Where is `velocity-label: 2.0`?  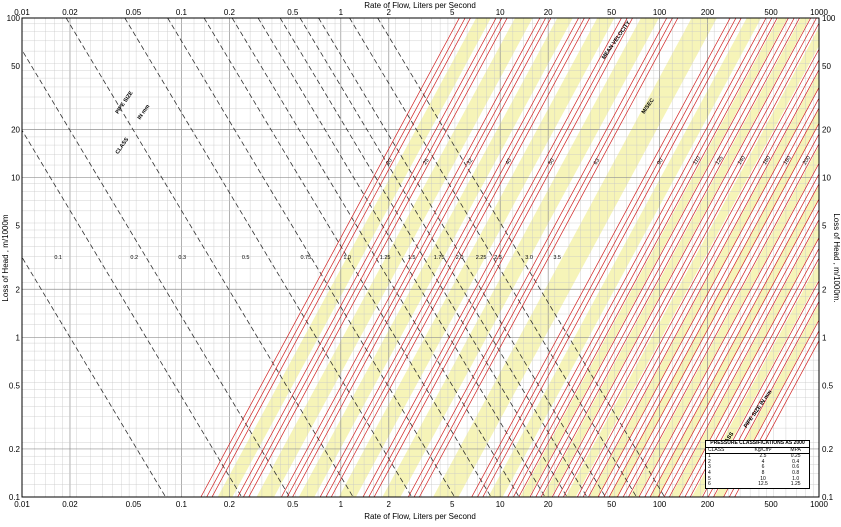 velocity-label: 2.0 is located at coordinates (460, 258).